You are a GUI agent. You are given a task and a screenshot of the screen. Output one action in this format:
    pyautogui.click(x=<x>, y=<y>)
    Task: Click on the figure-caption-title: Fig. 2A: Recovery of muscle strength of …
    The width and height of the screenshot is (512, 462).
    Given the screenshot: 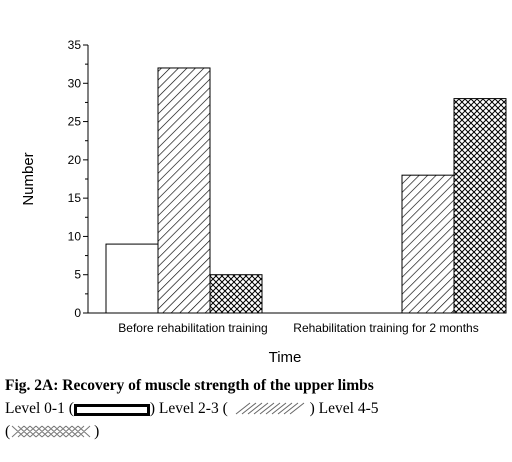 What is the action you would take?
    pyautogui.click(x=189, y=385)
    